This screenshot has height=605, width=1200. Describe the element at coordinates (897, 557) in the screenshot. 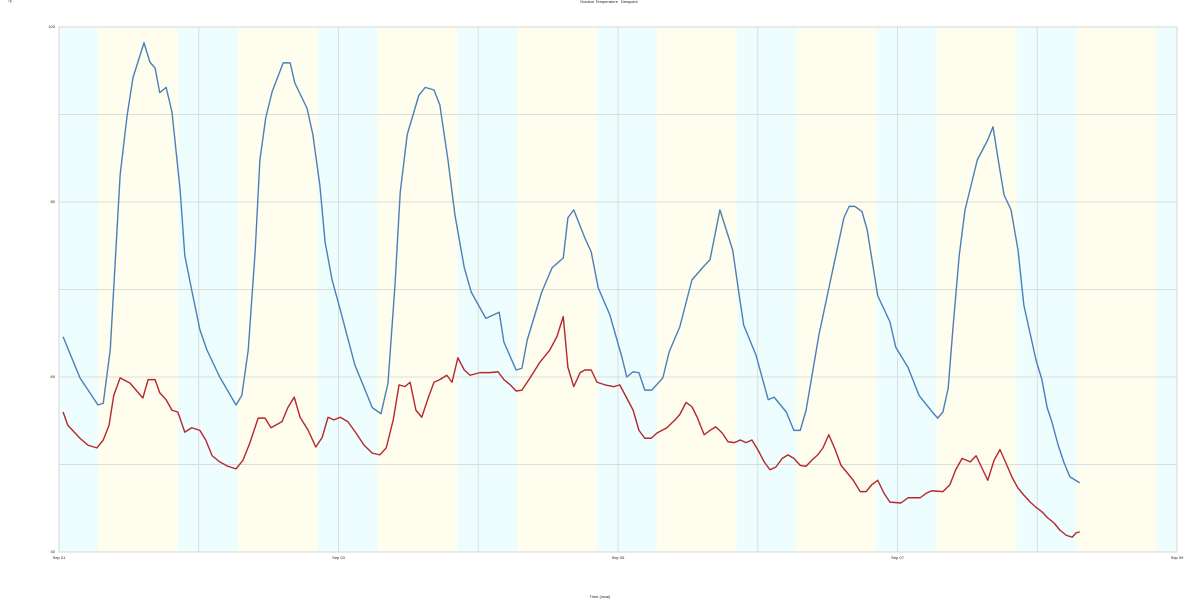

I see `x-tick-label: Sep 07` at that location.